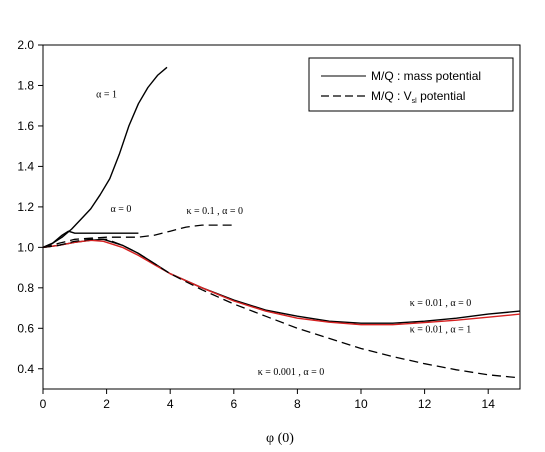 The width and height of the screenshot is (545, 452). I want to click on annotation-2: α = 0, so click(120, 209).